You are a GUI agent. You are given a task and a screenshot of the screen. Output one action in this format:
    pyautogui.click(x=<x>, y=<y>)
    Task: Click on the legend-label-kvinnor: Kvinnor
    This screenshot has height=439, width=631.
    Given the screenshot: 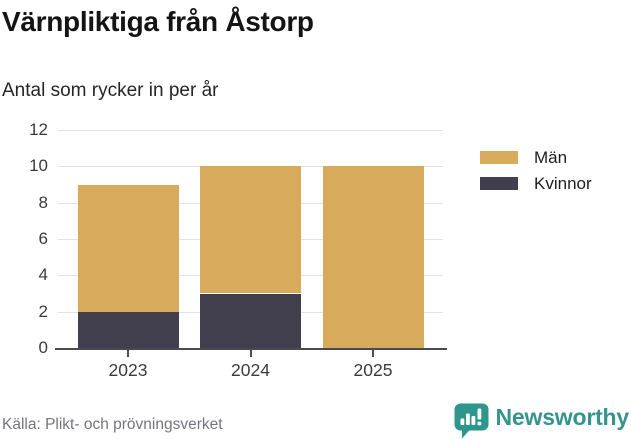 What is the action you would take?
    pyautogui.click(x=563, y=183)
    